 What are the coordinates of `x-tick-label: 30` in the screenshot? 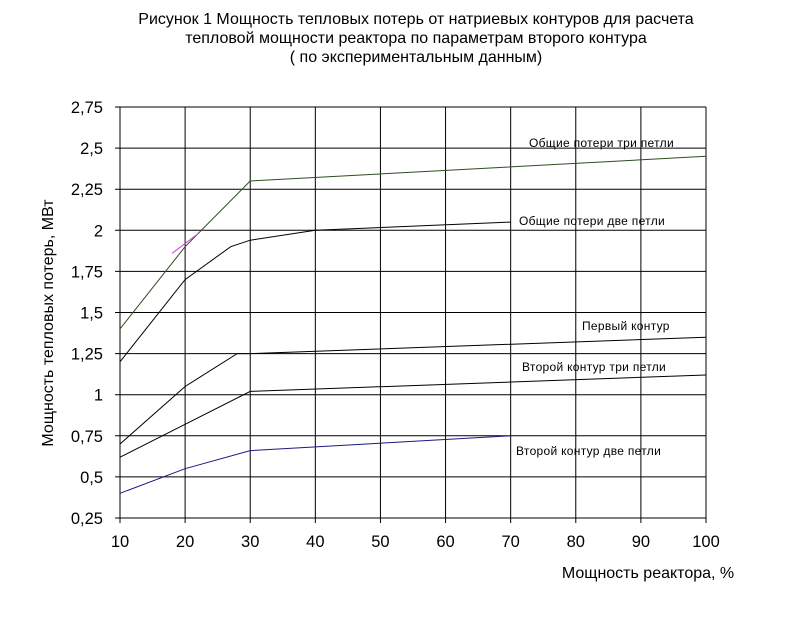 It's located at (250, 542).